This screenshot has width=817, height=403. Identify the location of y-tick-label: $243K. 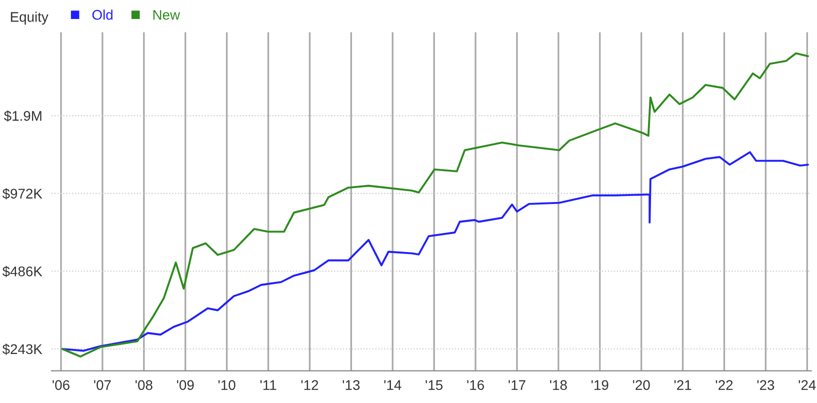
(22, 349).